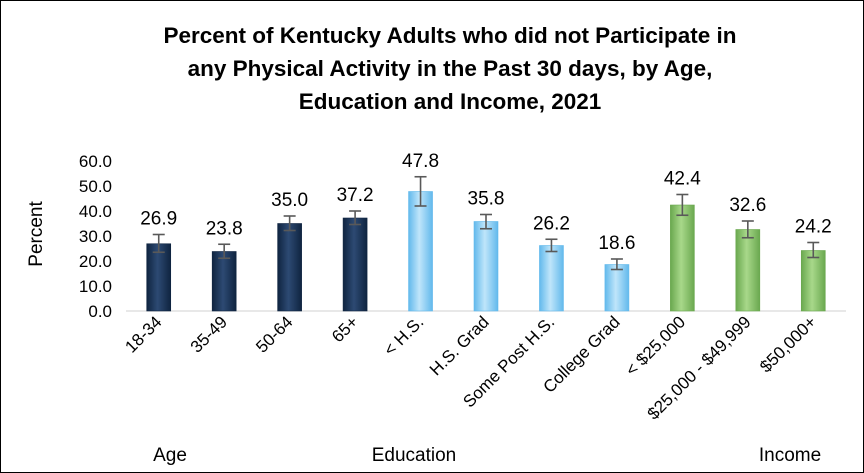 The height and width of the screenshot is (473, 864). What do you see at coordinates (170, 455) in the screenshot?
I see `group-label-age: Age` at bounding box center [170, 455].